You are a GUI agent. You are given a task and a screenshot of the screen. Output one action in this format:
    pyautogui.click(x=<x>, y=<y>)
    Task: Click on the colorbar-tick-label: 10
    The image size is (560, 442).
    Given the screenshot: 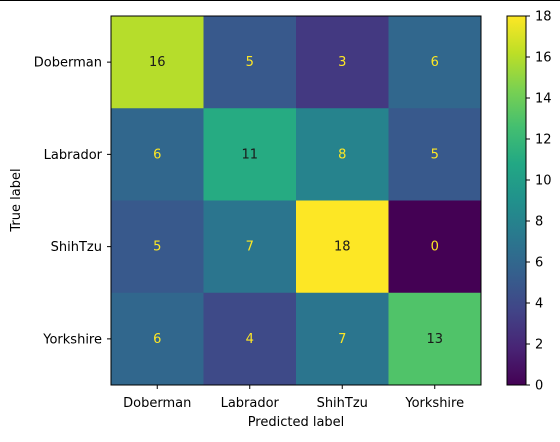 What is the action you would take?
    pyautogui.click(x=543, y=181)
    